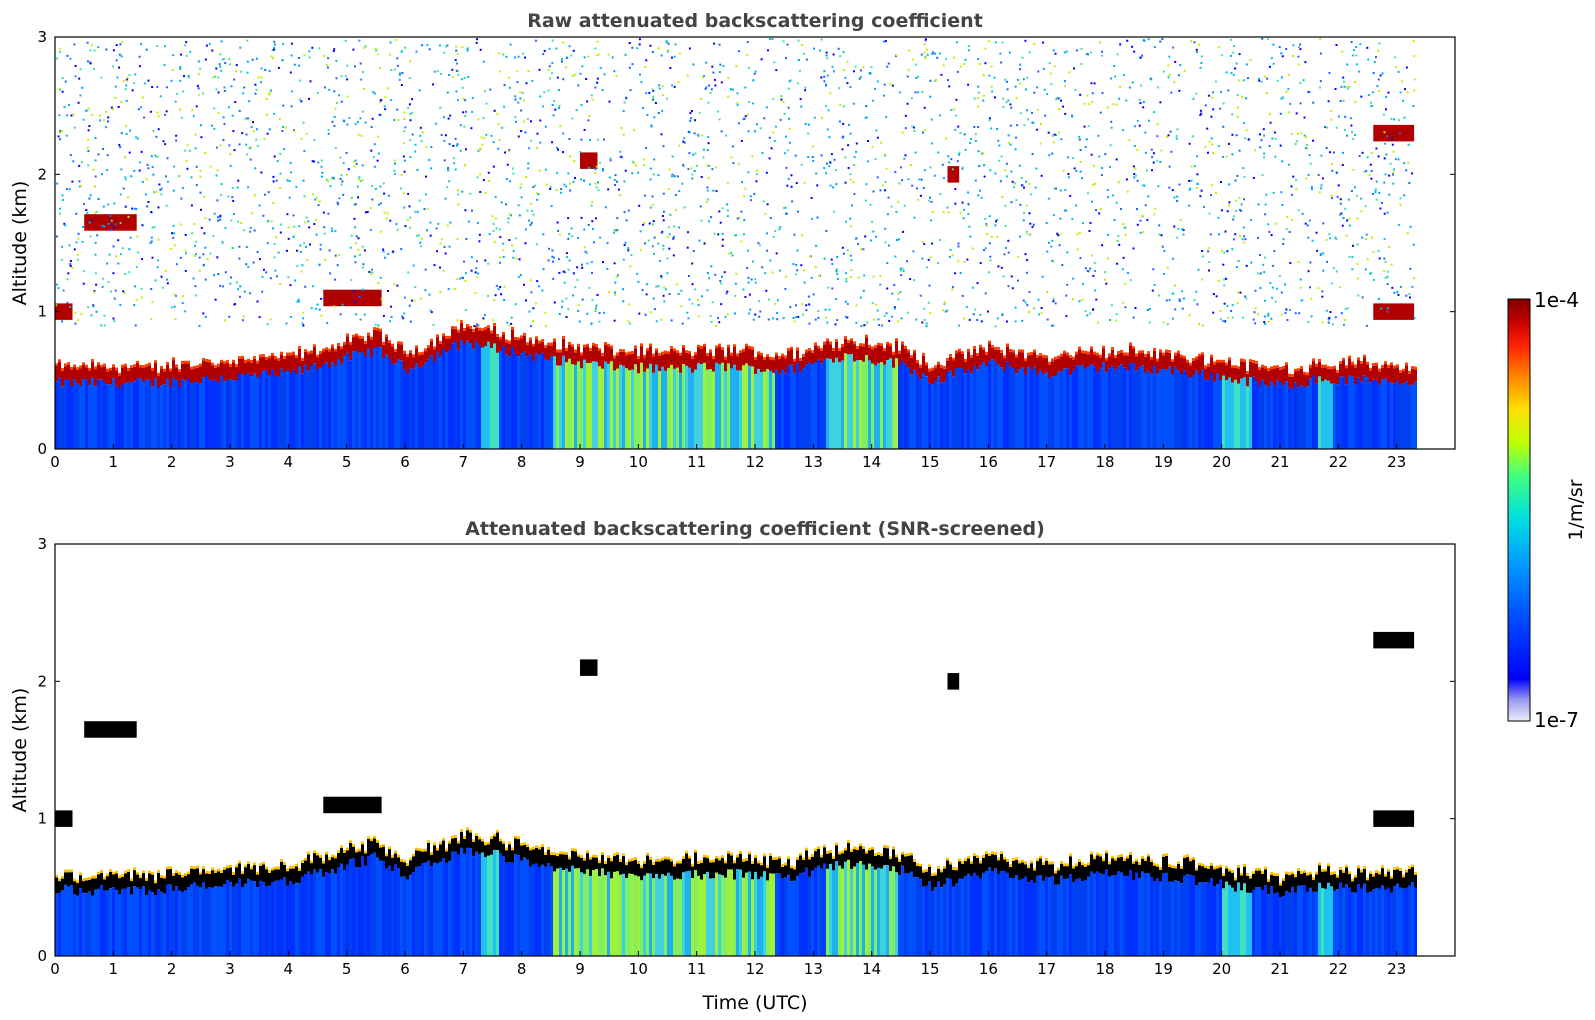 Image resolution: width=1595 pixels, height=1020 pixels. I want to click on colorbar-max-label: 1e-4, so click(1556, 300).